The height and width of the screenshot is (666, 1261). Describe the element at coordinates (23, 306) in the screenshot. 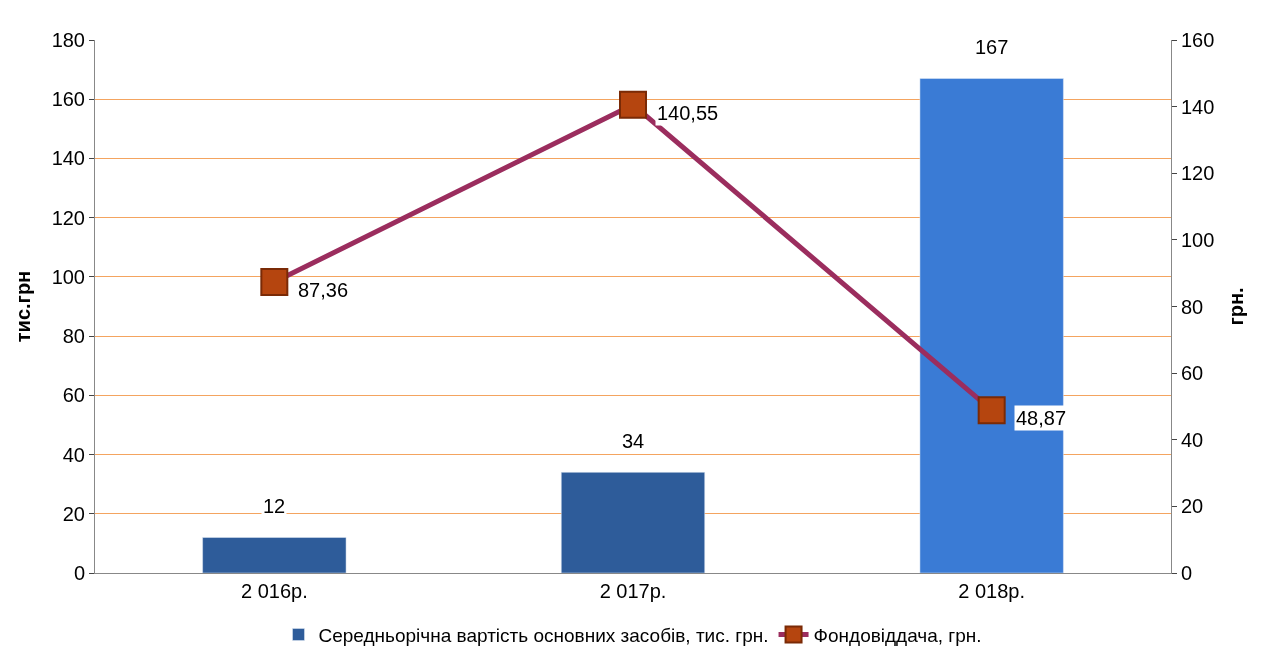

I see `y-axis-title: тис.грн` at that location.